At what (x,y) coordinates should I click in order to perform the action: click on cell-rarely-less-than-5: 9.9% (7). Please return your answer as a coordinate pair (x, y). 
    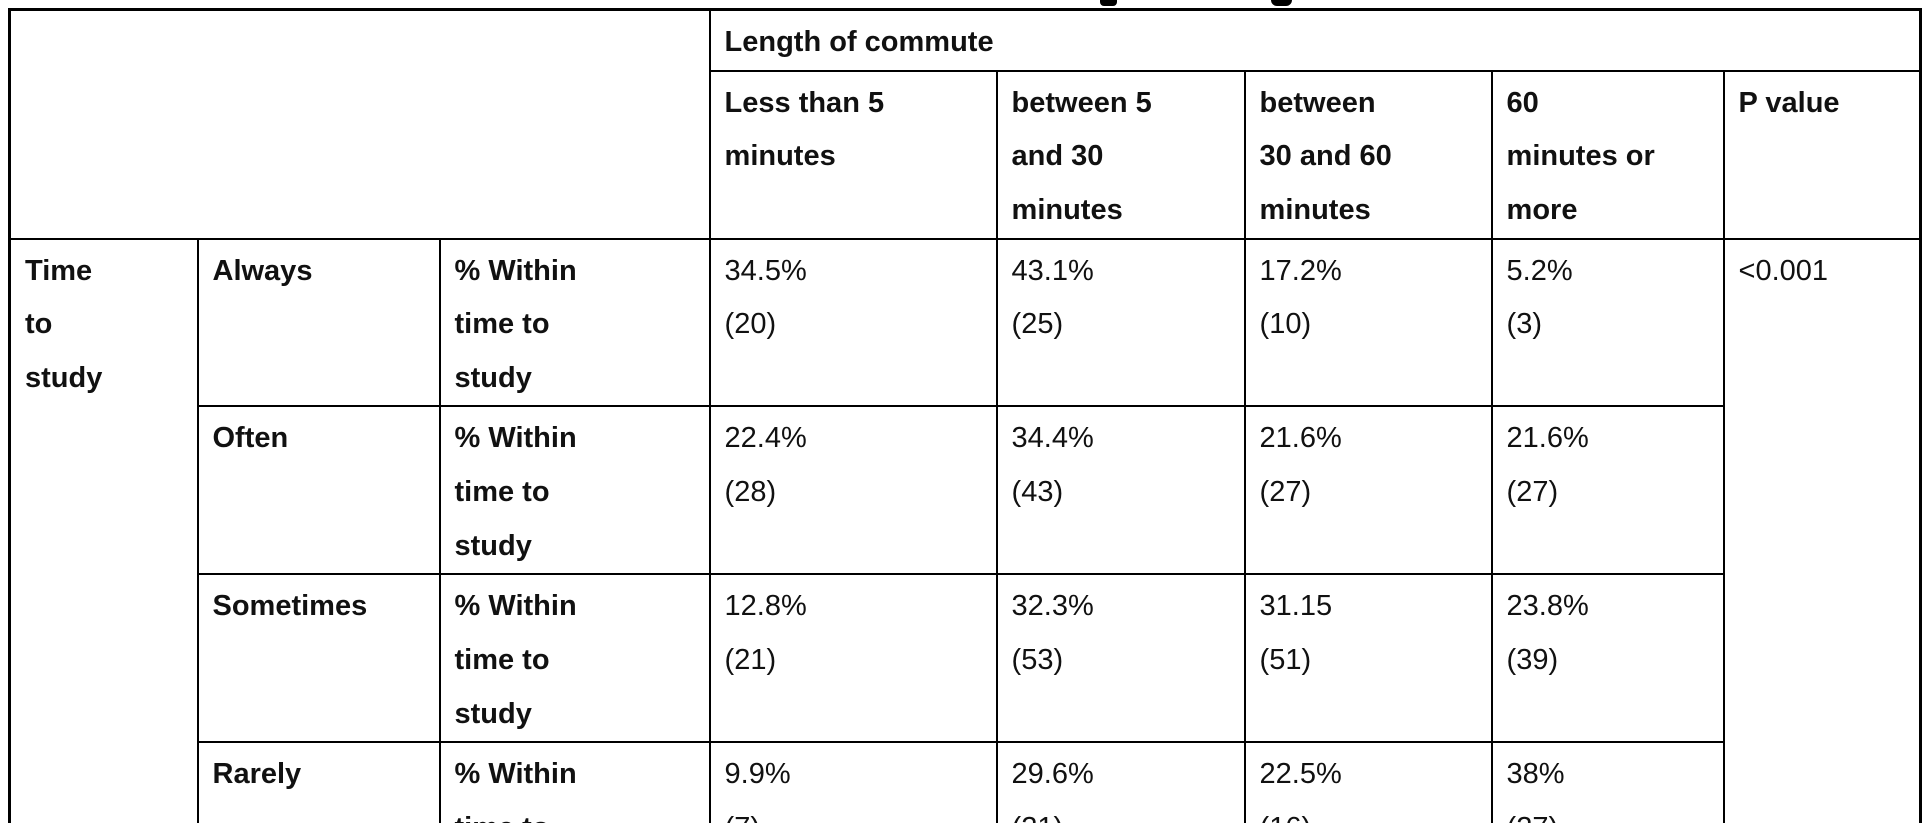
    Looking at the image, I should click on (853, 782).